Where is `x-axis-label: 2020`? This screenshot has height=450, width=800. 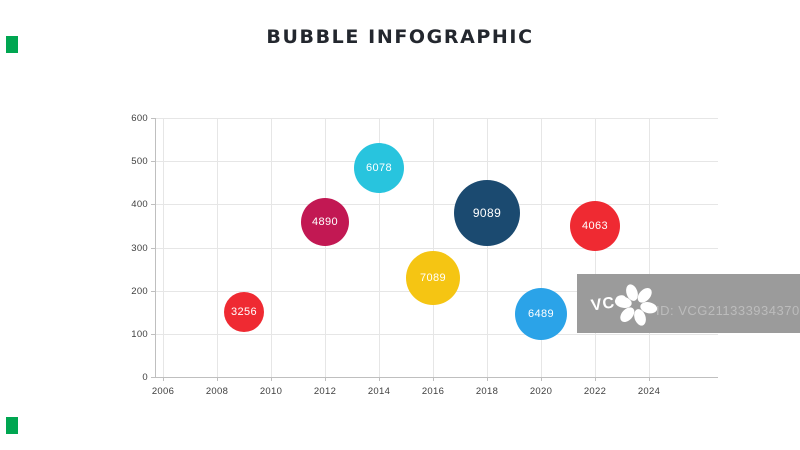
x-axis-label: 2020 is located at coordinates (541, 391).